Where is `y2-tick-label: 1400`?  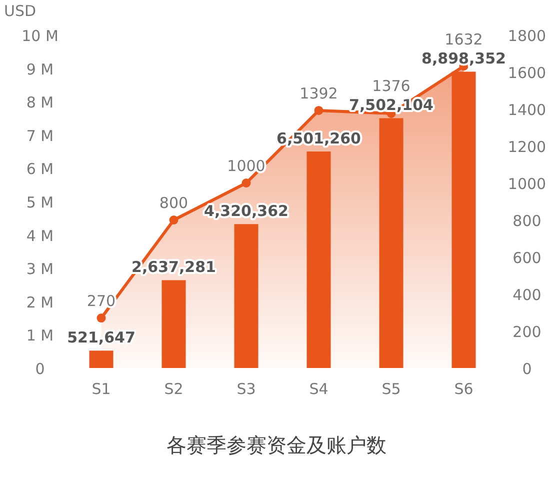 y2-tick-label: 1400 is located at coordinates (527, 110).